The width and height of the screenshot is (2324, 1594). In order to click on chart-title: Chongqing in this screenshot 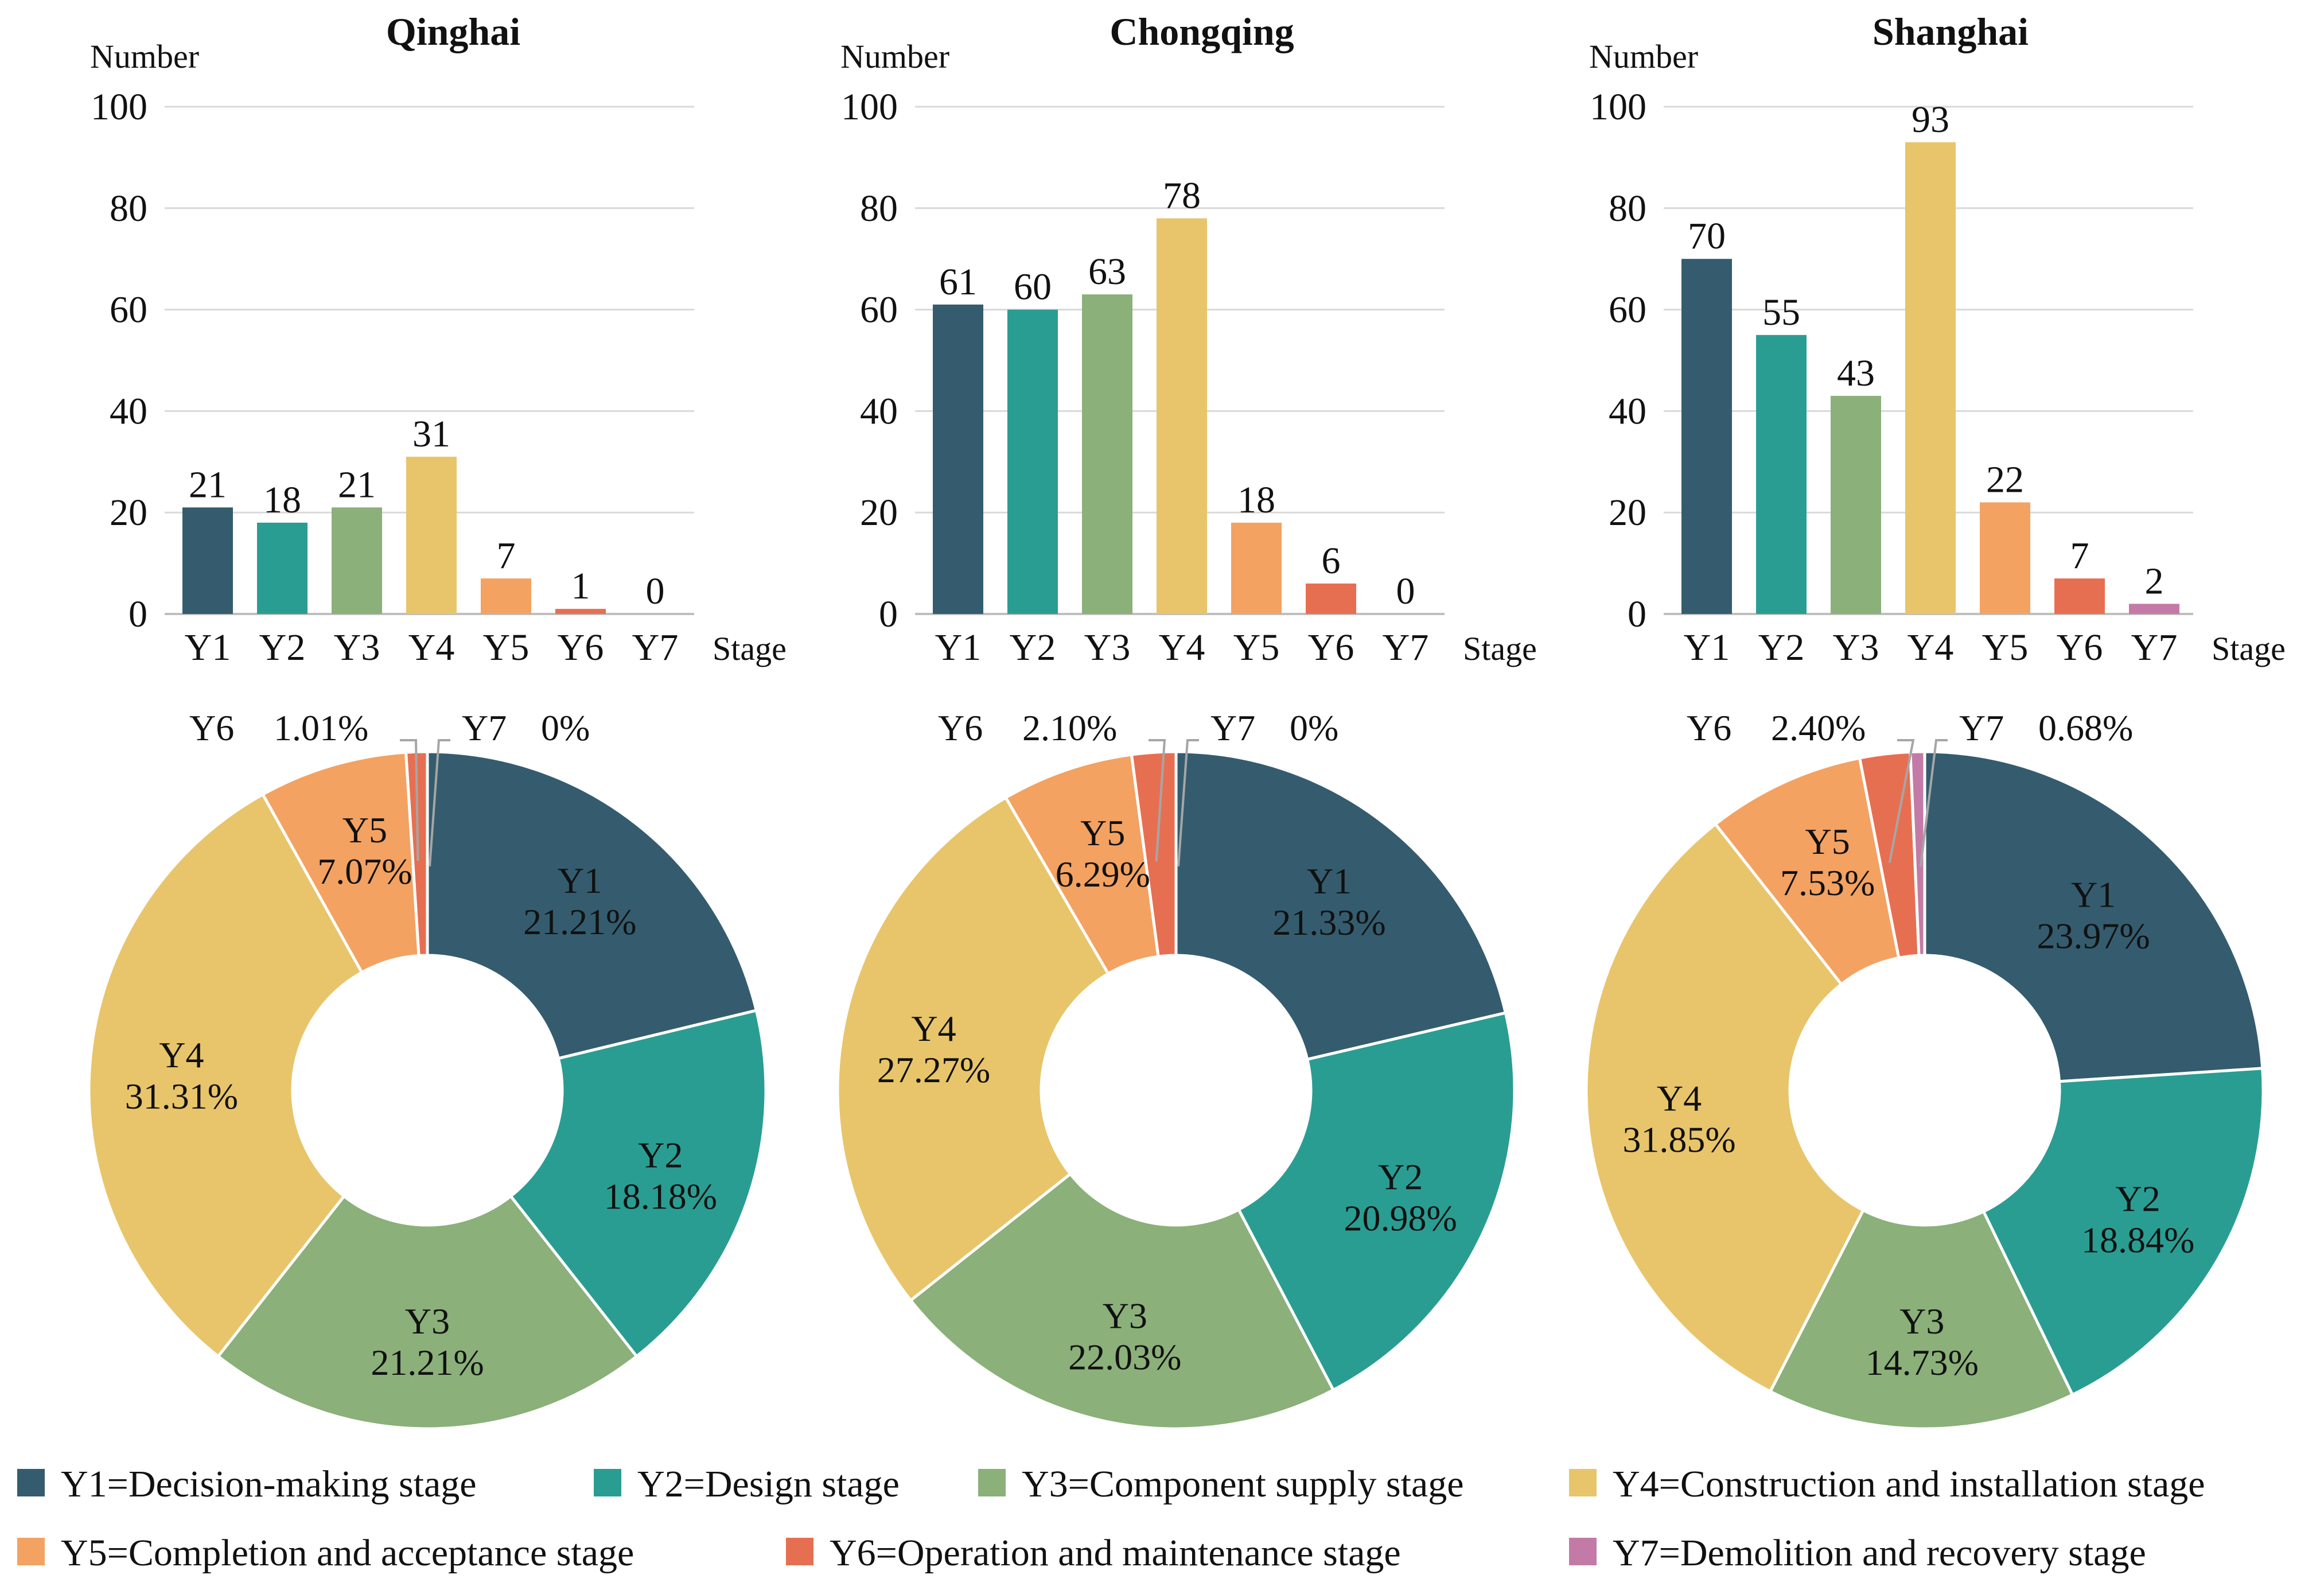, I will do `click(1202, 31)`.